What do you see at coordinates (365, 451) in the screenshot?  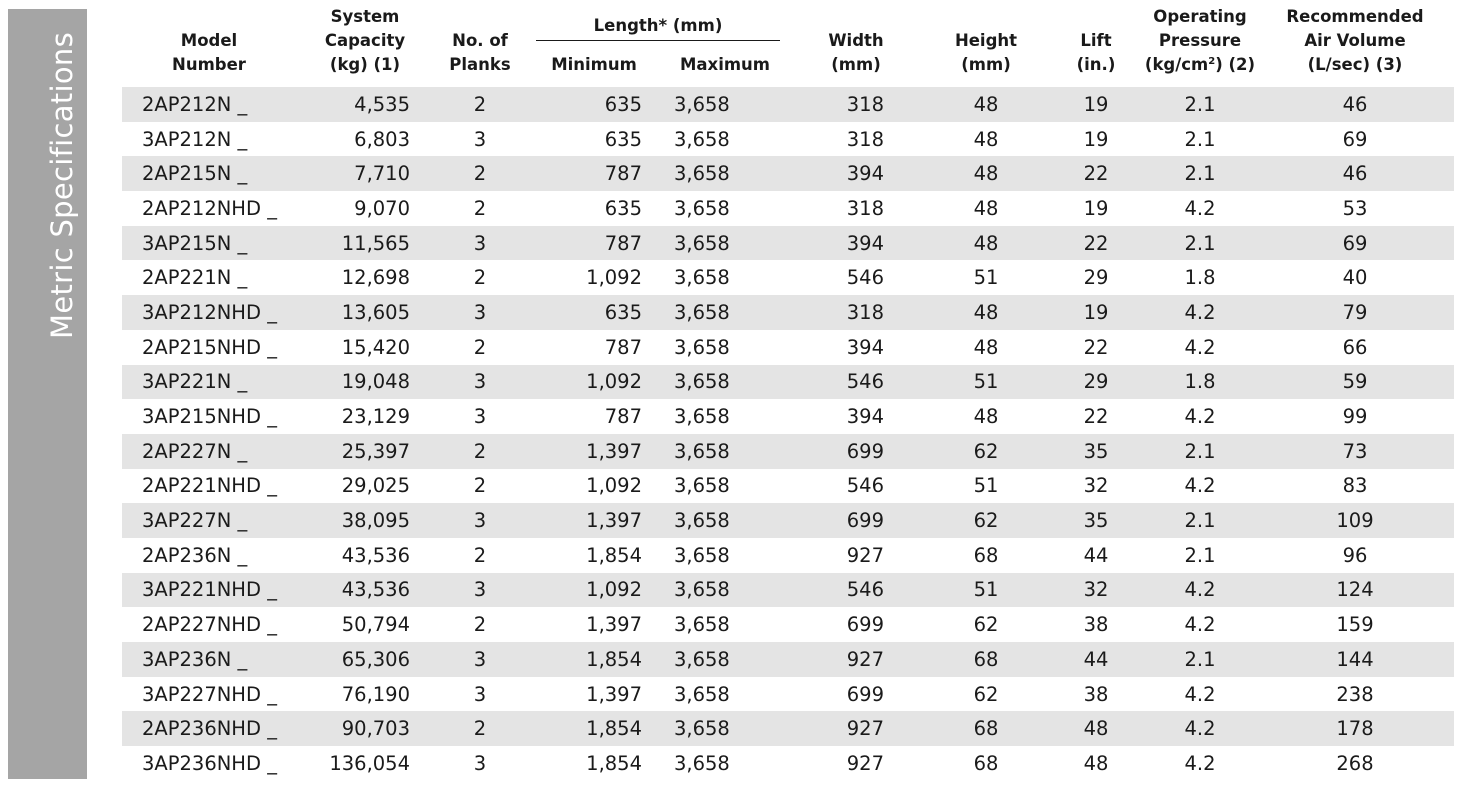 I see `cell-system-capacity: 25,397` at bounding box center [365, 451].